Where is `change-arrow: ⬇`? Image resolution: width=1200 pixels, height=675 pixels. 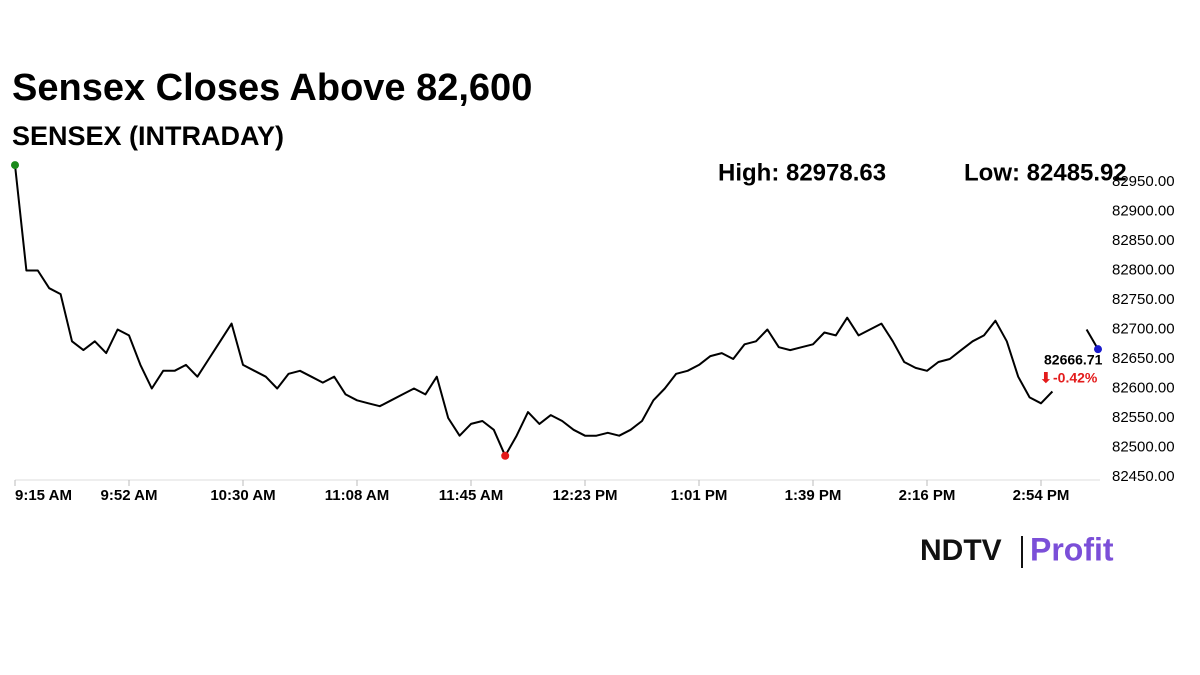 change-arrow: ⬇ is located at coordinates (1046, 378).